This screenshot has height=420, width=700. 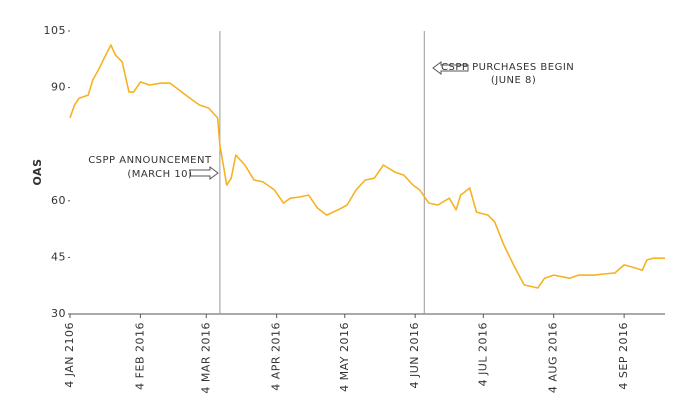 I want to click on x-tick-label: 4 JUL 2016, so click(x=482, y=354).